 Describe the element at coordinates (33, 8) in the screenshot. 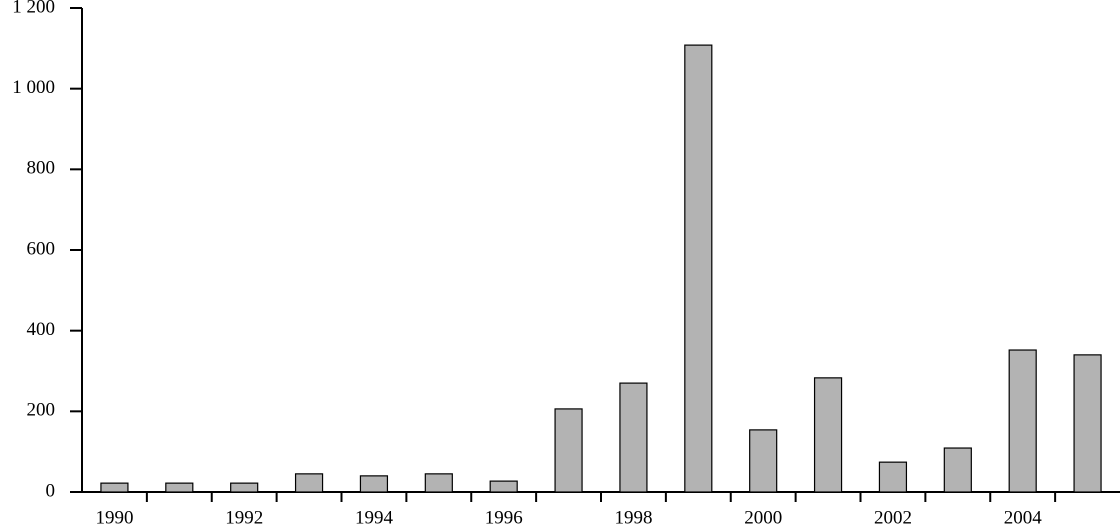

I see `y-tick-label: 1 200` at that location.